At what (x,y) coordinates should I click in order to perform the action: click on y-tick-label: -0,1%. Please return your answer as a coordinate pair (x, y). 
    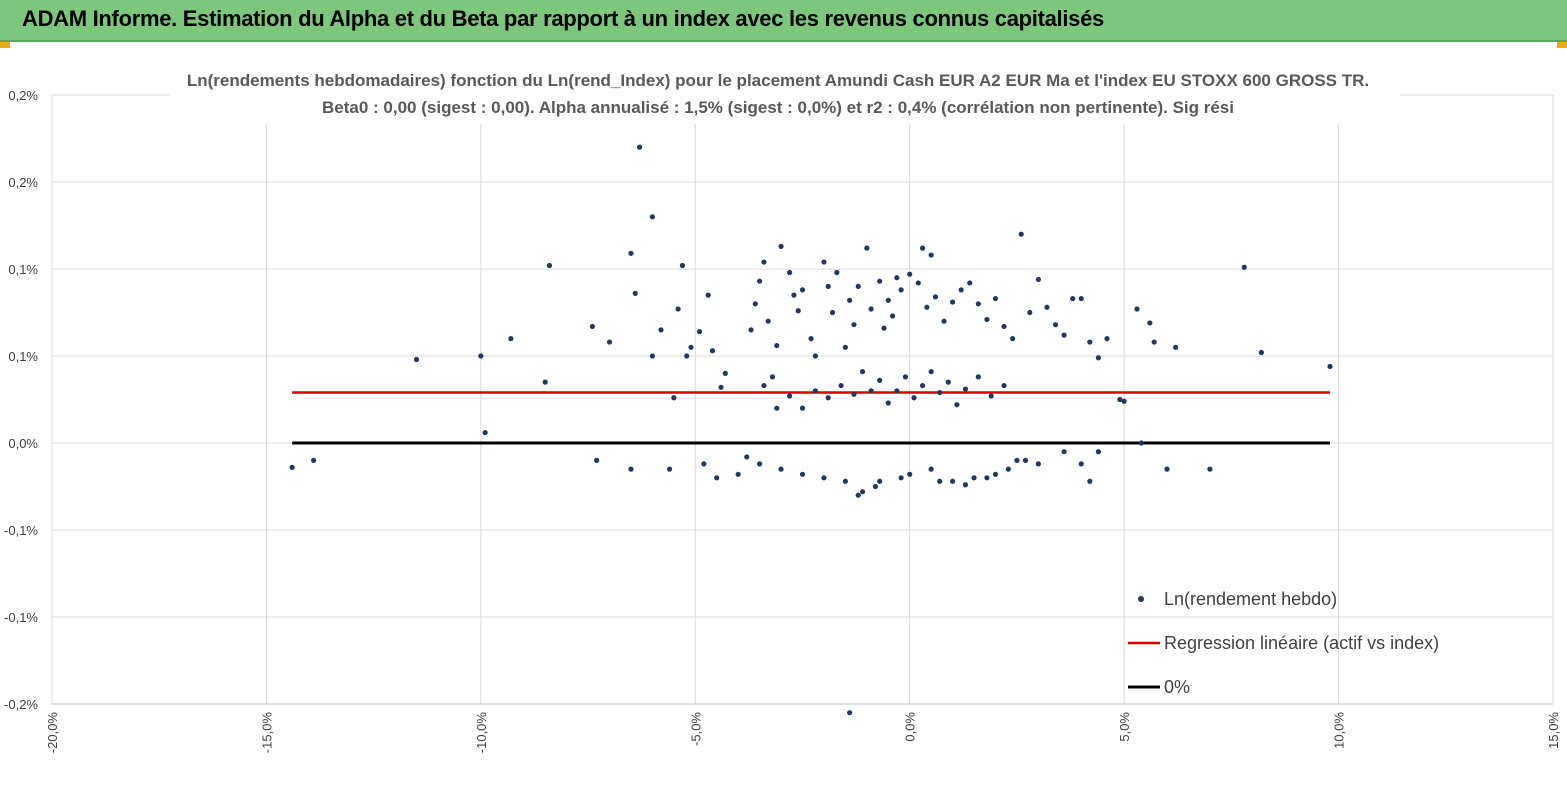
    Looking at the image, I should click on (21, 617).